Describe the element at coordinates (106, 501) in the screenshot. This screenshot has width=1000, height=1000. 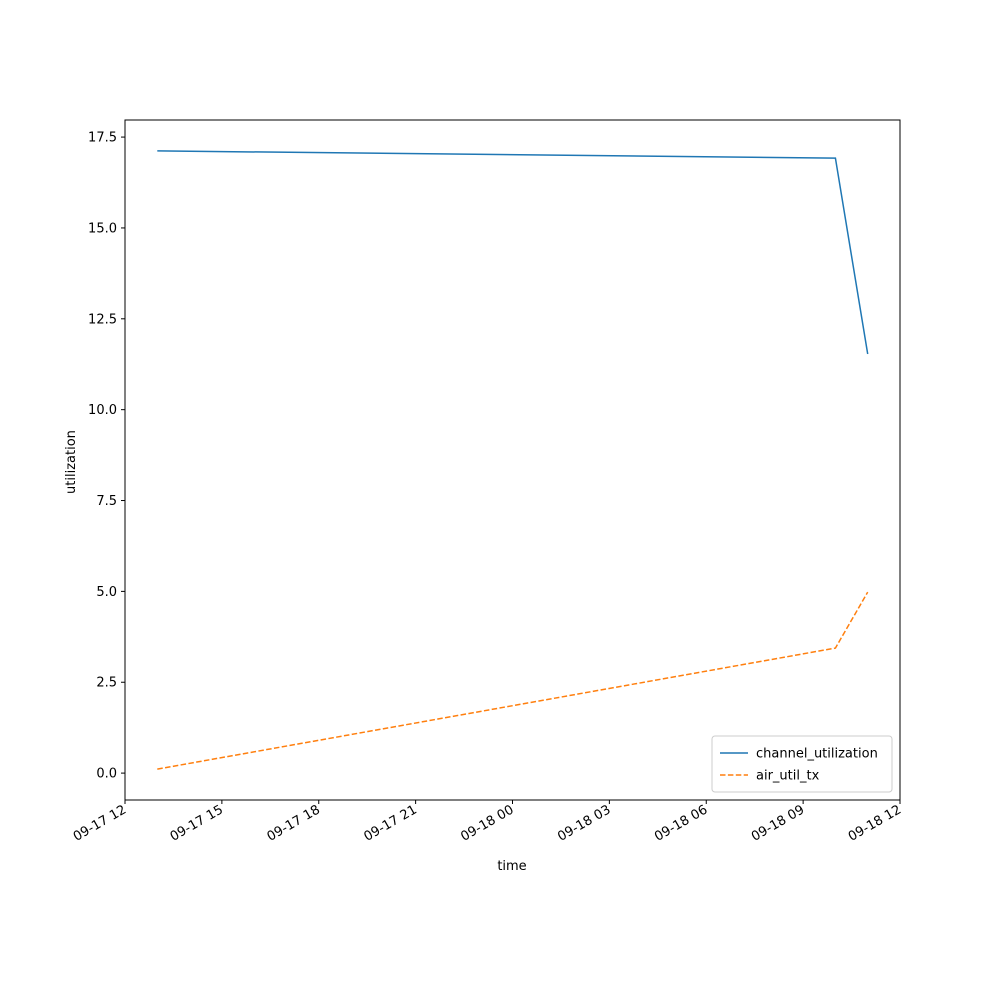
I see `y-tick-label: 7.5` at that location.